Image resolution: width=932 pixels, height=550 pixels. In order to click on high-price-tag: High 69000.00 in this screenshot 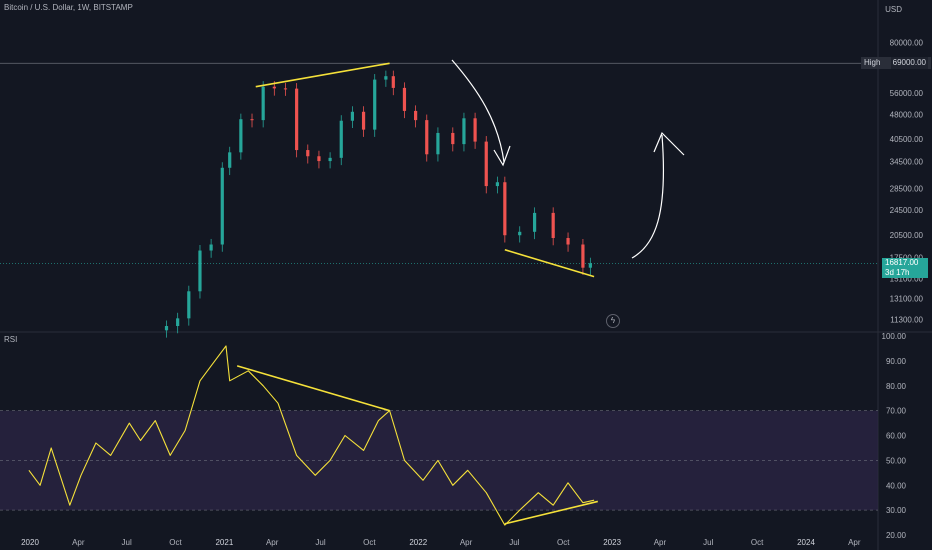, I will do `click(896, 63)`.